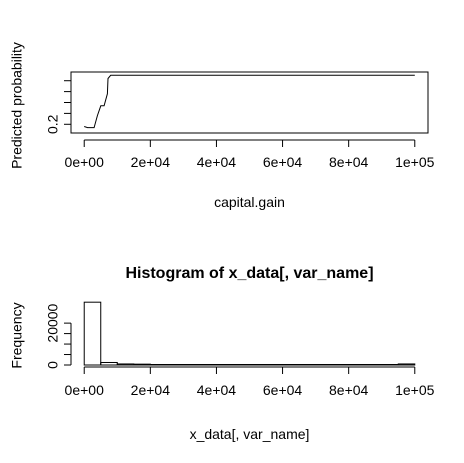 This screenshot has height=463, width=464. I want to click on probability-line-series, so click(249, 101).